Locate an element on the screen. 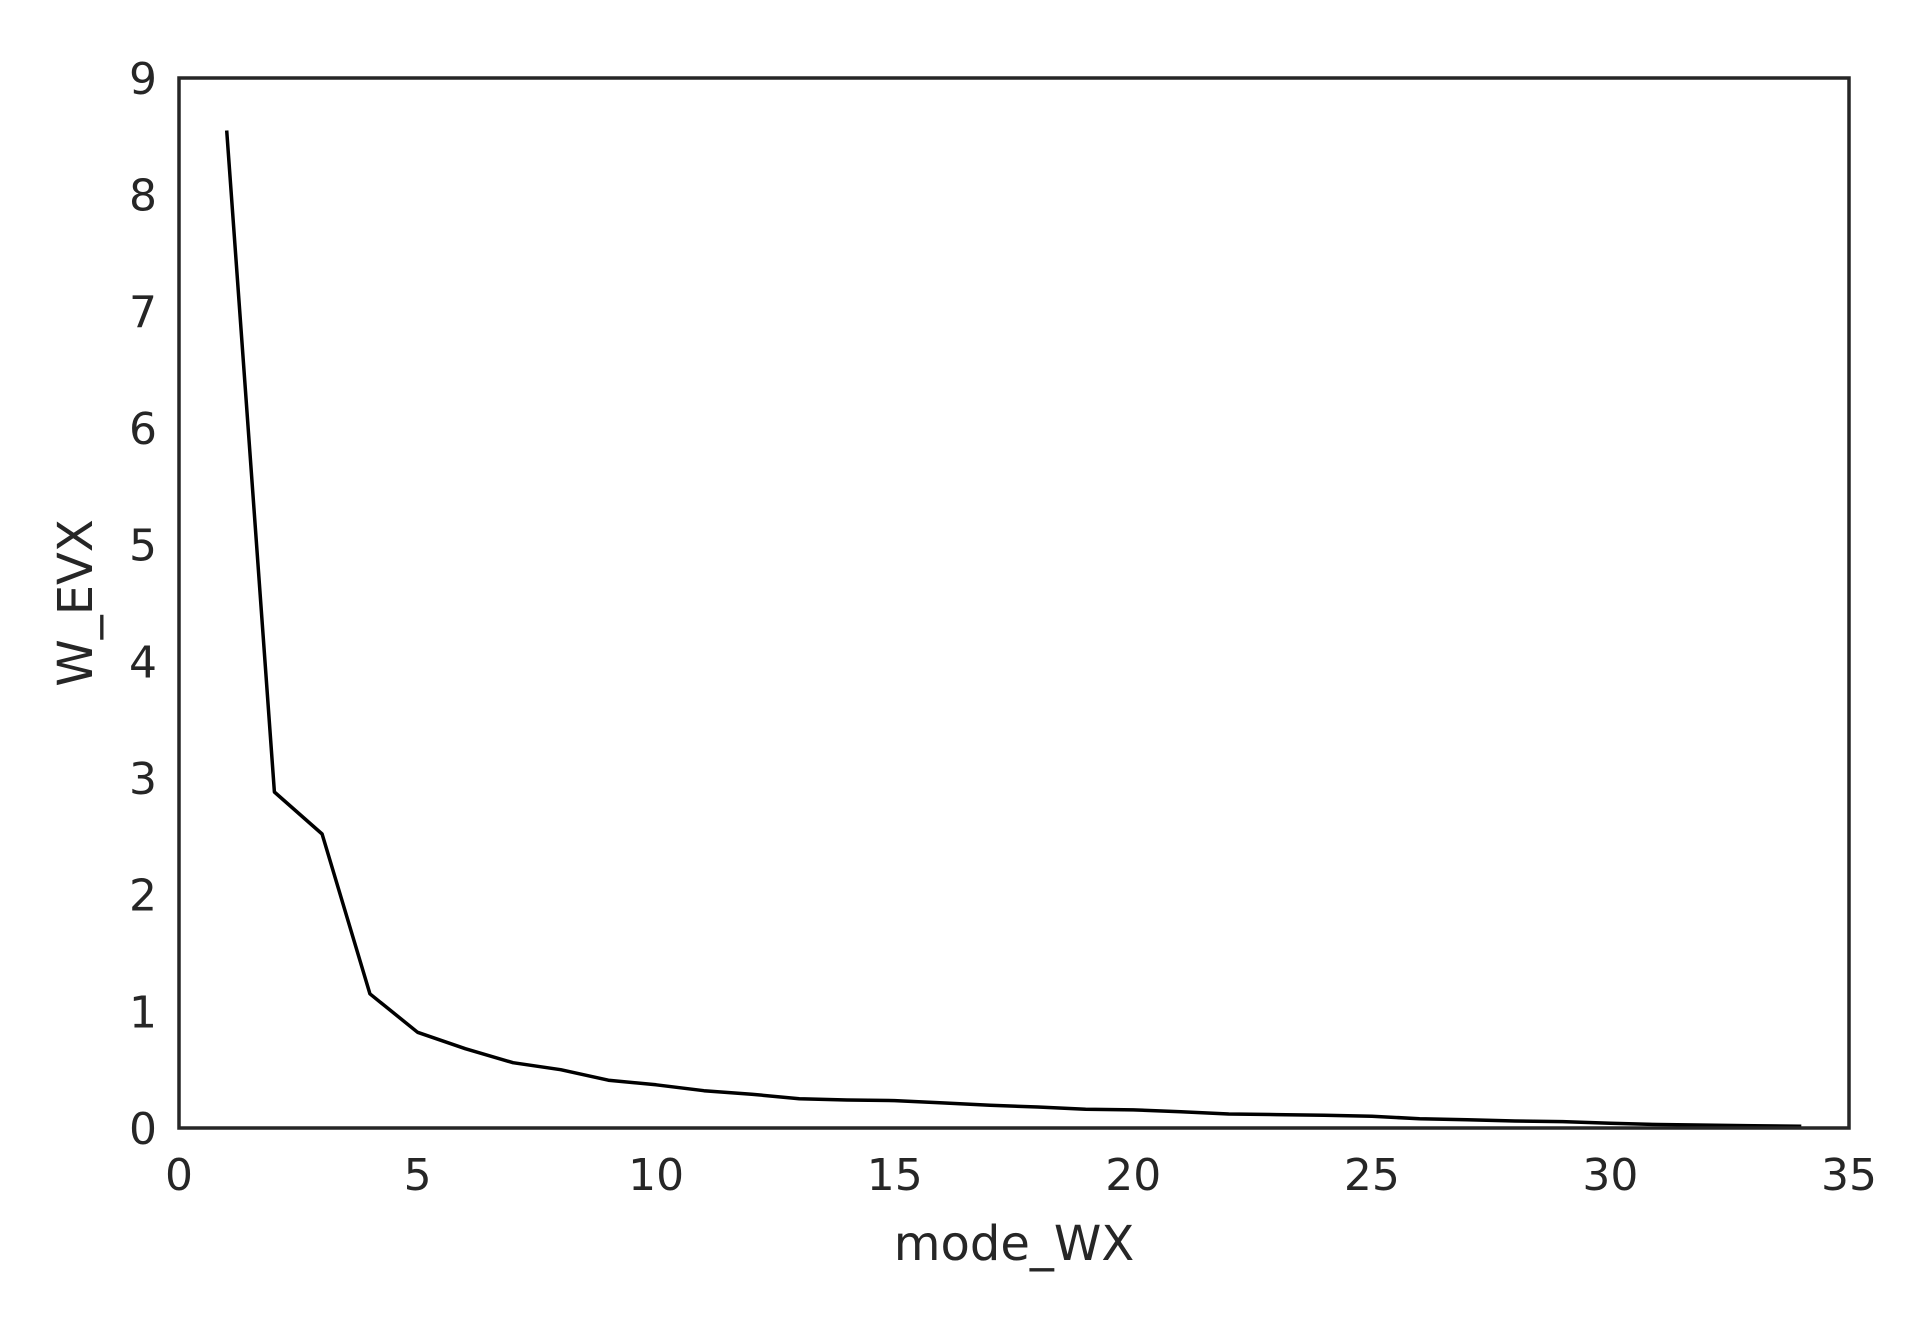  x-tick-label: 5 is located at coordinates (418, 1175).